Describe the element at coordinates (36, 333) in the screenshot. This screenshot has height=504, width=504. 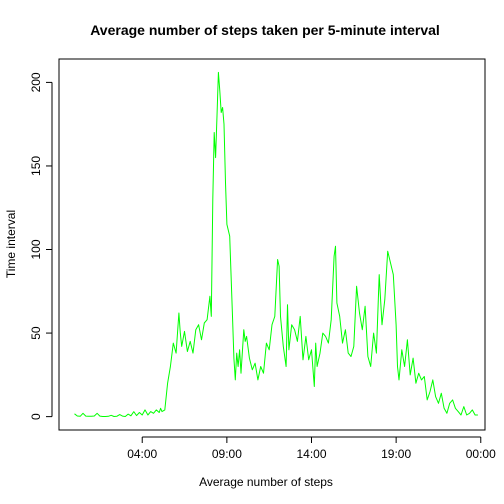
I see `y-tick-label: 50` at that location.